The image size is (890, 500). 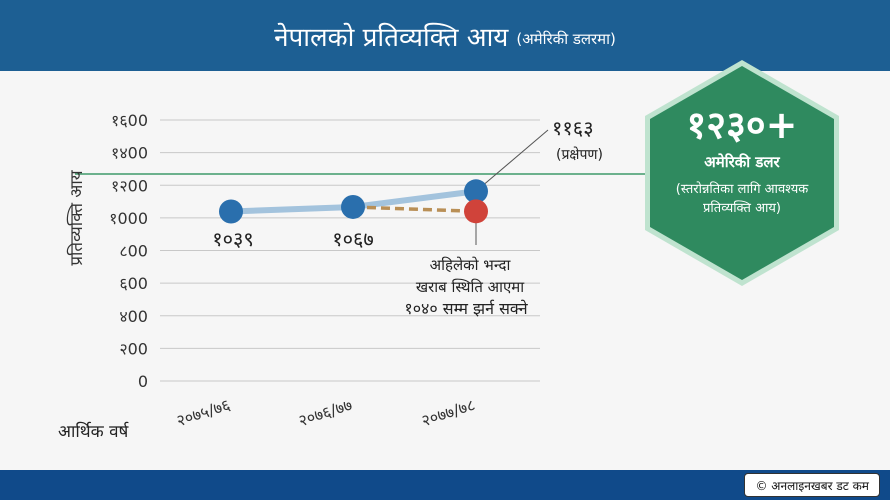 I want to click on y-tick-label: १४00, so click(x=129, y=153).